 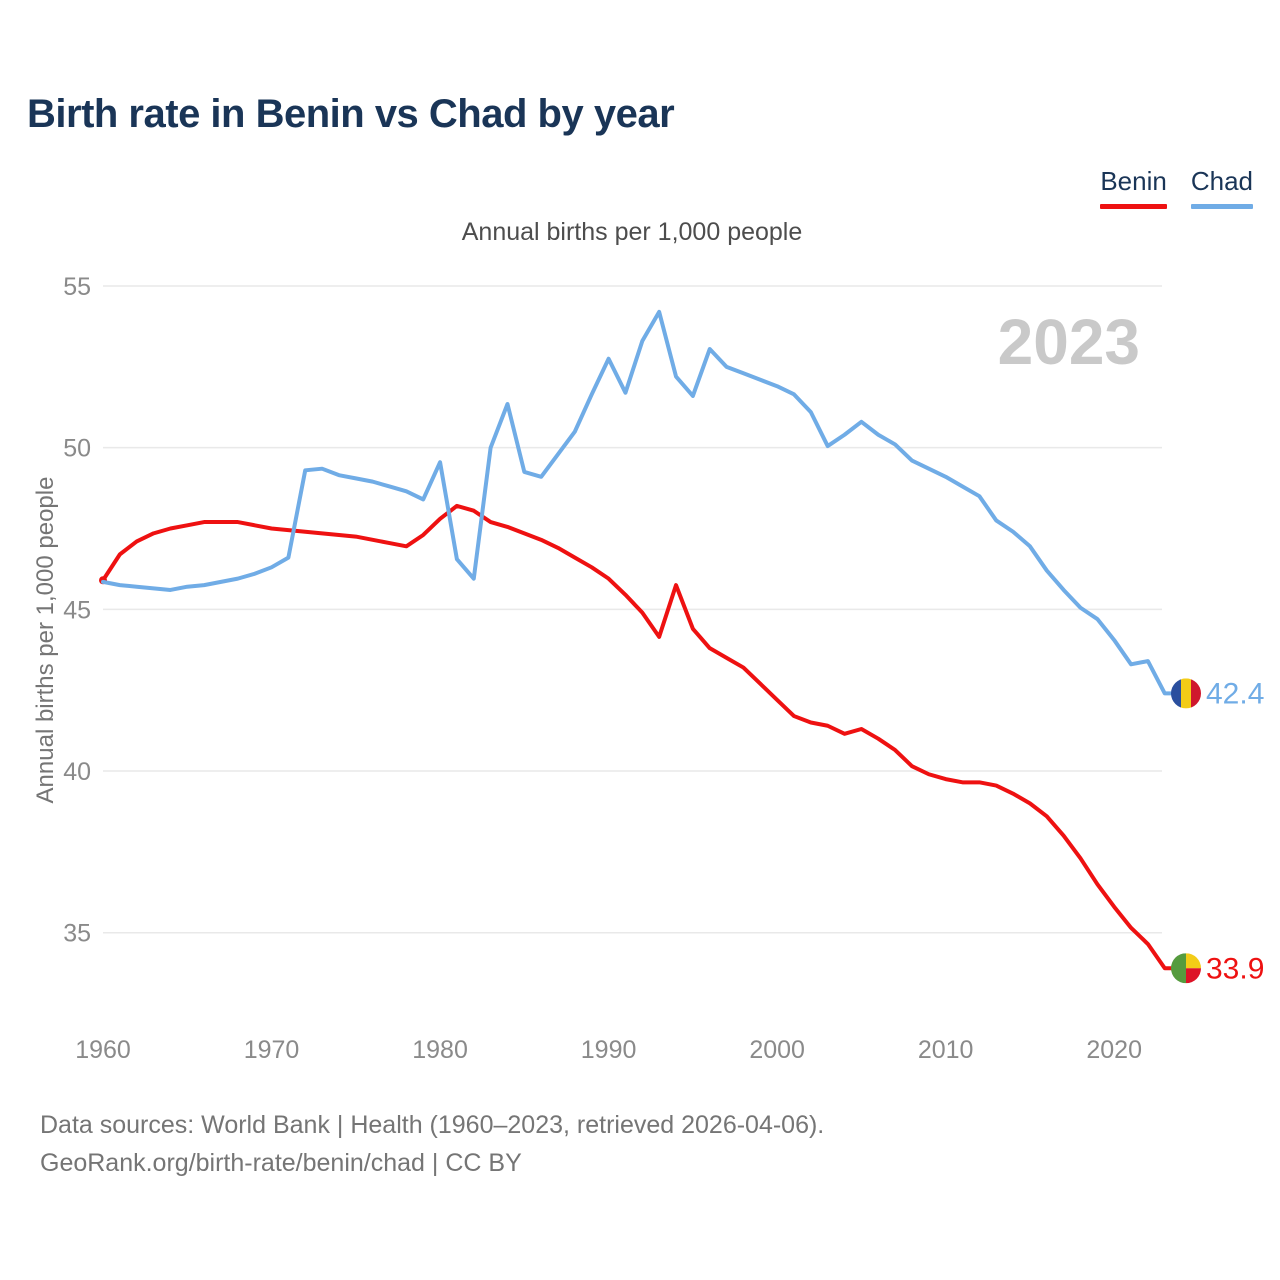 I want to click on y-tick-55: 55, so click(x=77, y=287).